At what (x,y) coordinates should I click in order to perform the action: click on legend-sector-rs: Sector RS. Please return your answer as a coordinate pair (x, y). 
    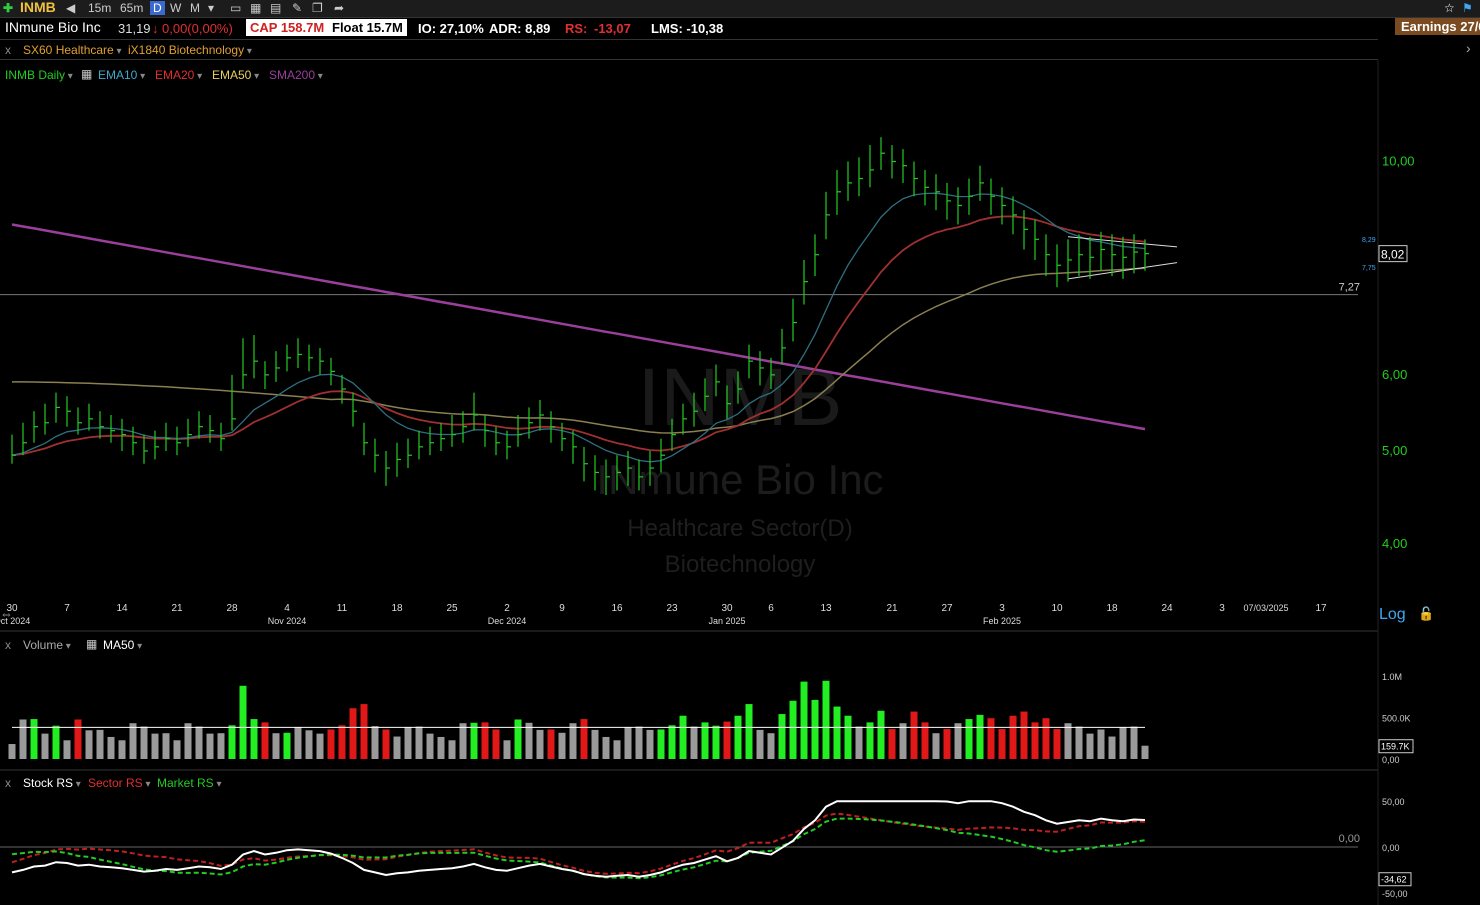
    Looking at the image, I should click on (119, 783).